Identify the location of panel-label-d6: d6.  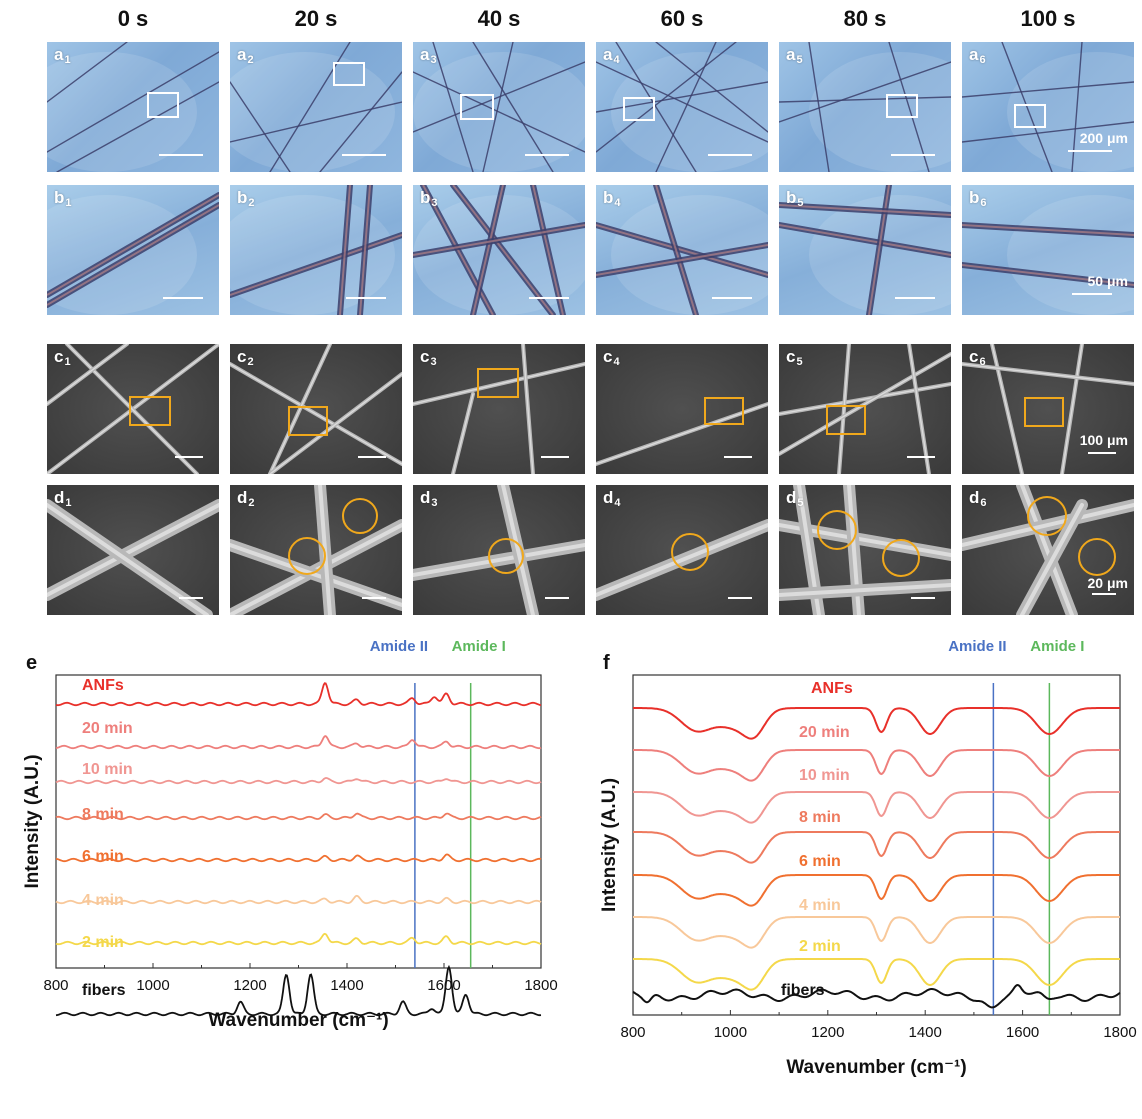
(978, 498).